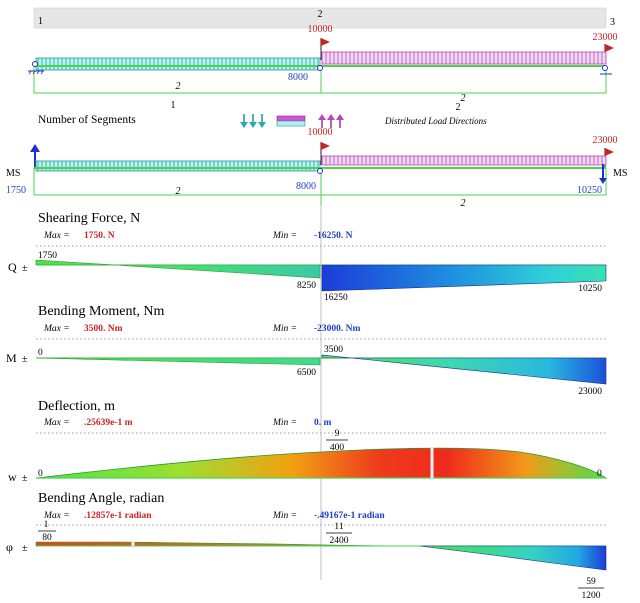 Image resolution: width=640 pixels, height=603 pixels. I want to click on segment-count-left-2: 2, so click(178, 191).